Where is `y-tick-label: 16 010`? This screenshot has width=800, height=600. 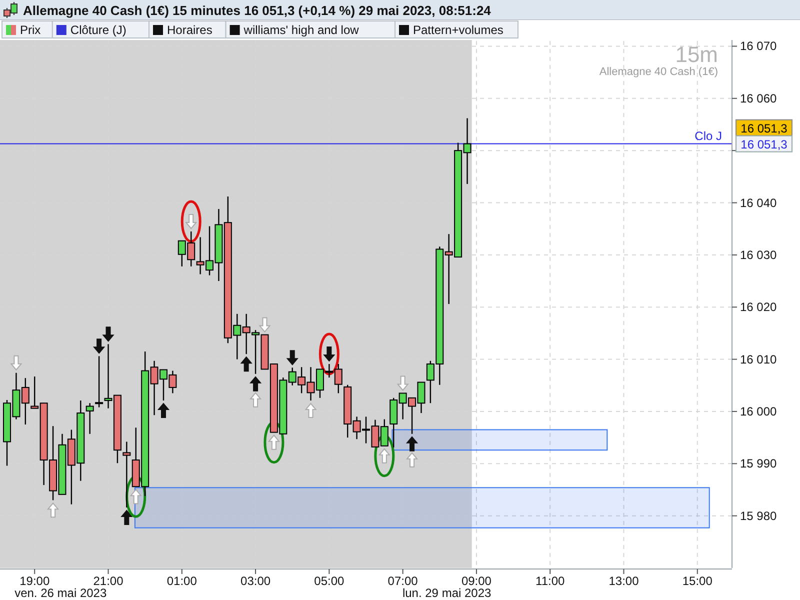
y-tick-label: 16 010 is located at coordinates (759, 359).